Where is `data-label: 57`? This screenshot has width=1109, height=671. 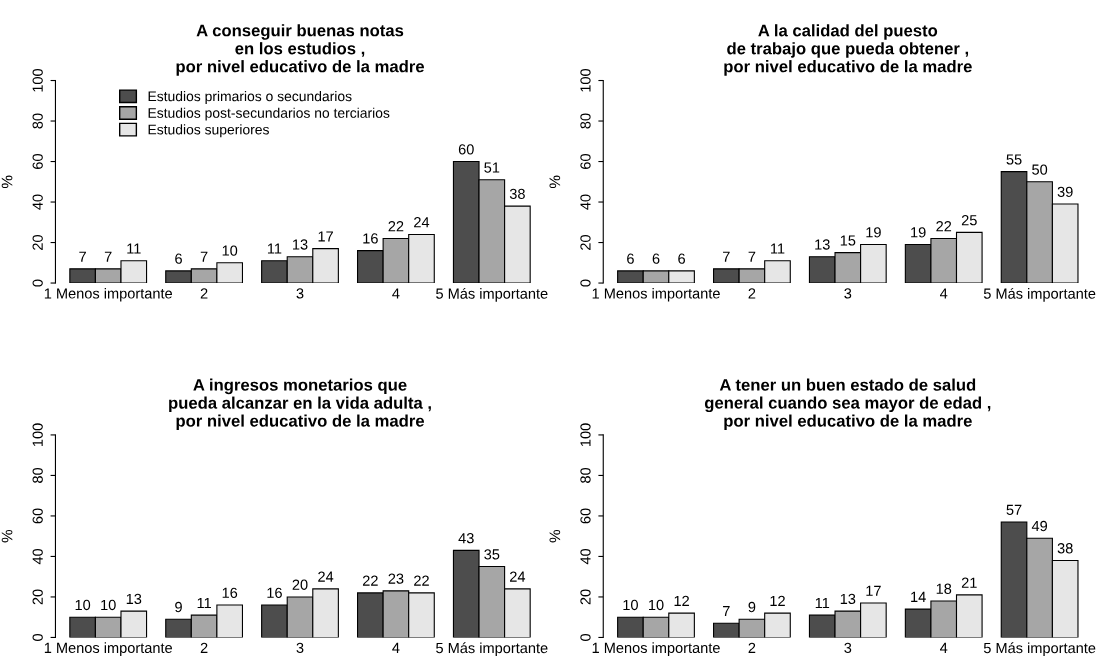 data-label: 57 is located at coordinates (1014, 509).